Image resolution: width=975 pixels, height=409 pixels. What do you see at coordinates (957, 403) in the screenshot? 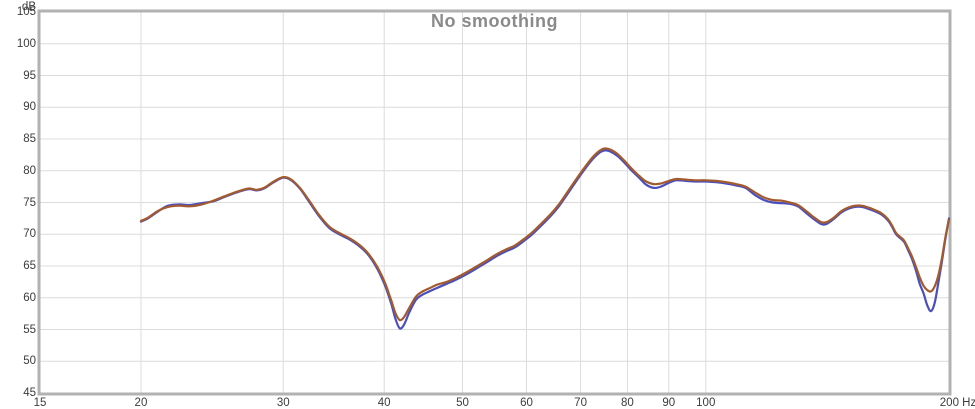
I see `x-tick-label: 200 Hz` at bounding box center [957, 403].